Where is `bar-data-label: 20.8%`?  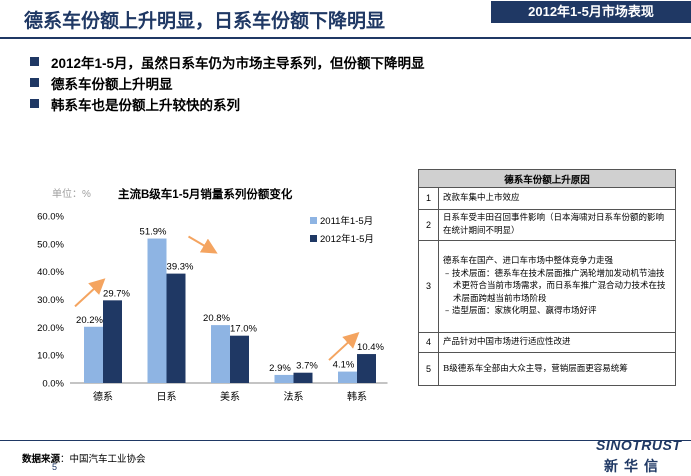 bar-data-label: 20.8% is located at coordinates (216, 318).